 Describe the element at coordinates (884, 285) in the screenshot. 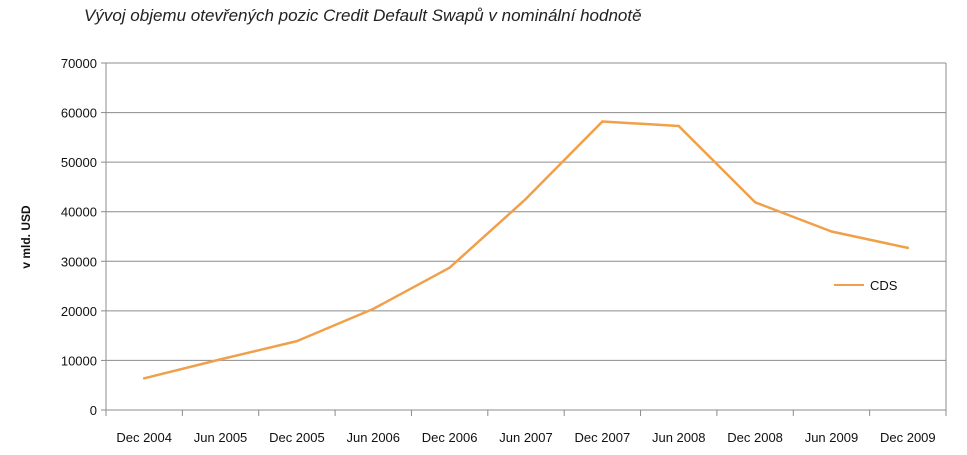

I see `legend-label-cds: CDS` at that location.